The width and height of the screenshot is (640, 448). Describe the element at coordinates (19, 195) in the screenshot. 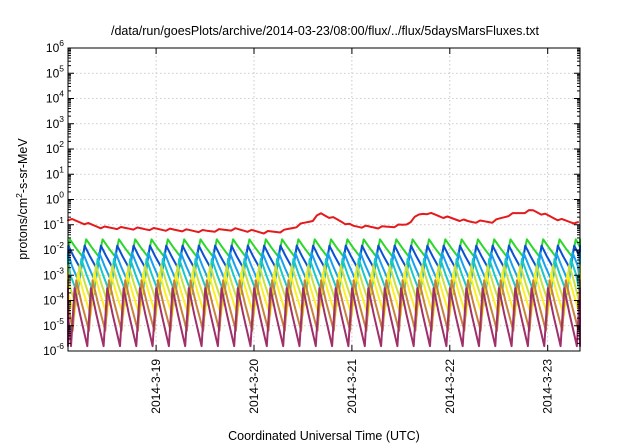

I see `y-axis-label-superscript: 2` at that location.